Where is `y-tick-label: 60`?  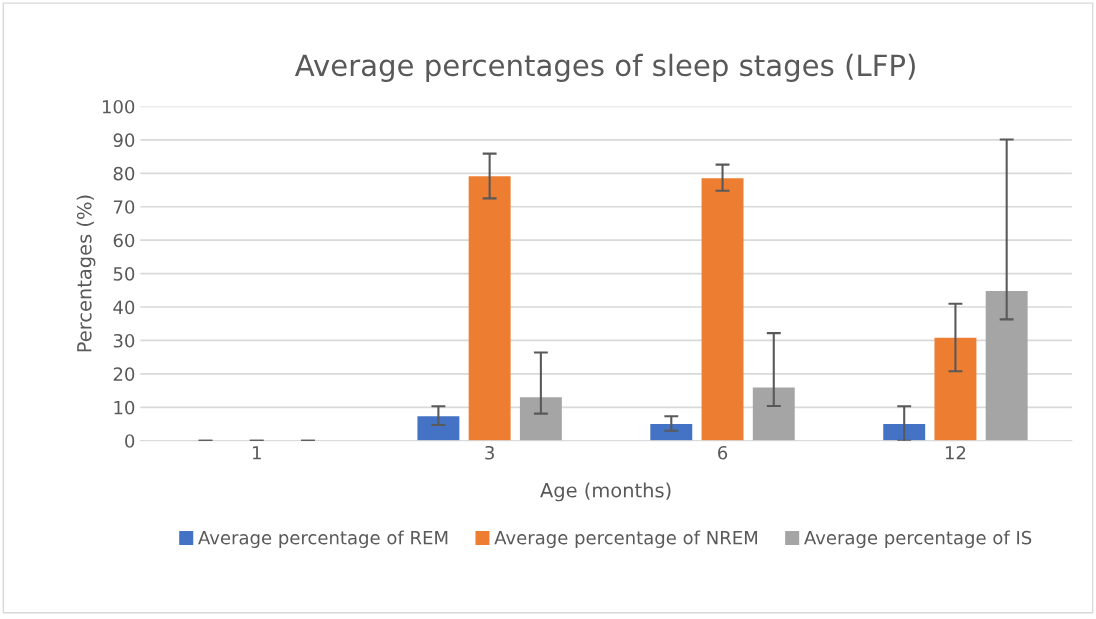 y-tick-label: 60 is located at coordinates (124, 240).